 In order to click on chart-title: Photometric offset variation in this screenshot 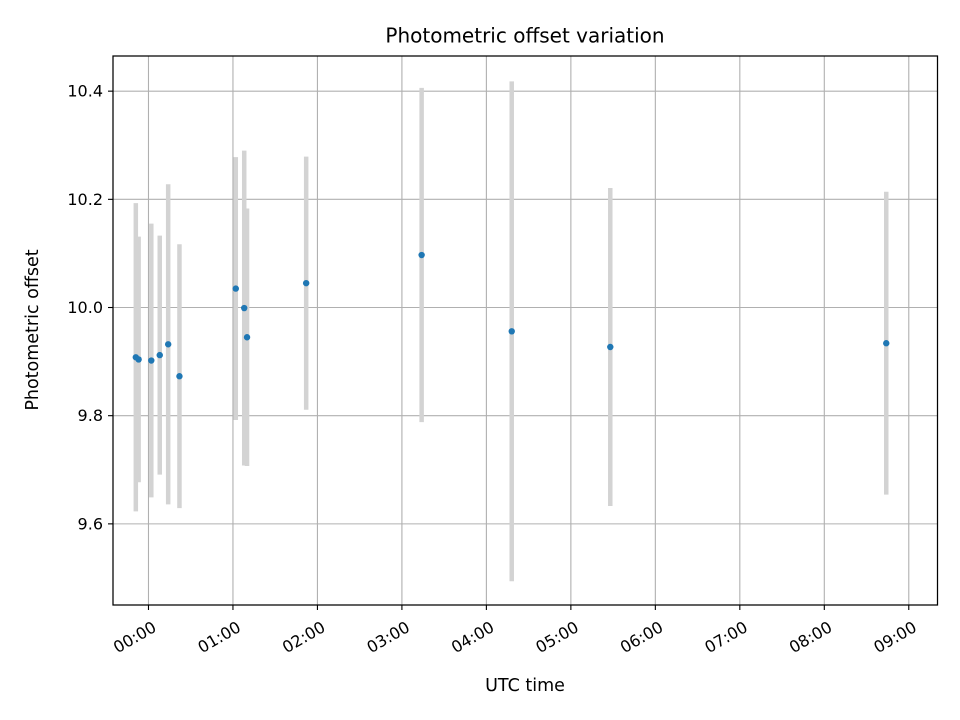, I will do `click(524, 36)`.